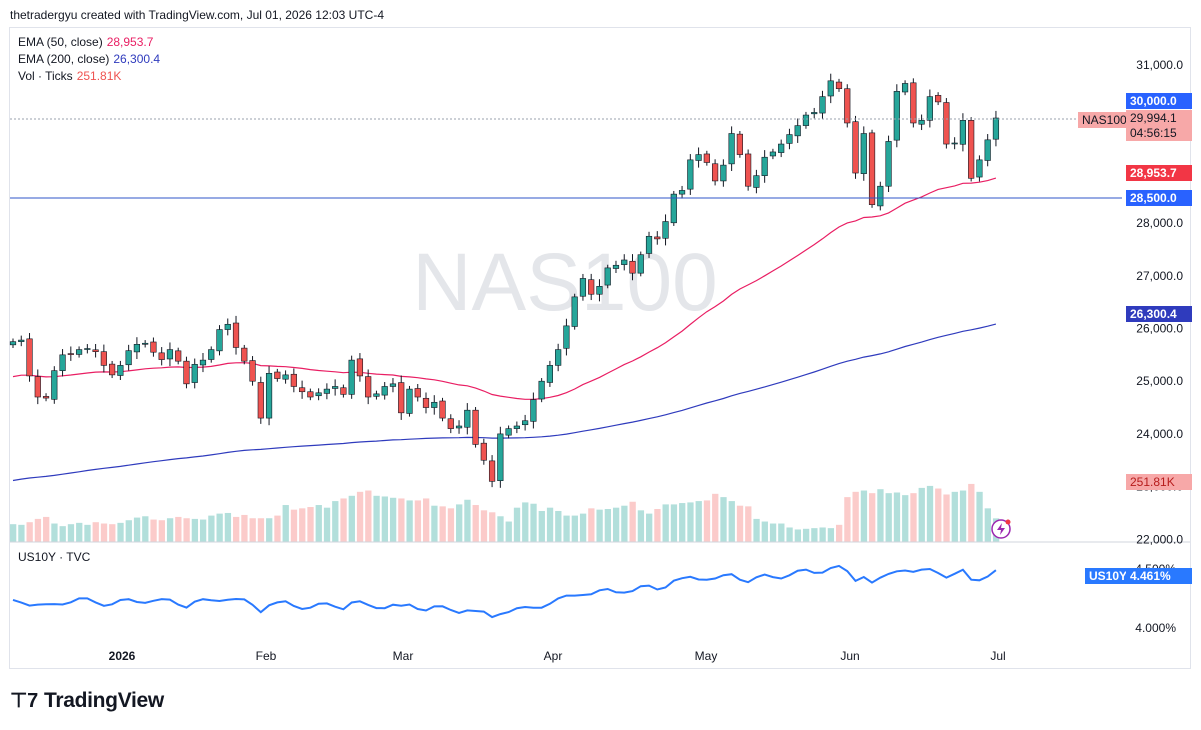  What do you see at coordinates (54, 557) in the screenshot?
I see `us10y-legend: US10Y · TVC` at bounding box center [54, 557].